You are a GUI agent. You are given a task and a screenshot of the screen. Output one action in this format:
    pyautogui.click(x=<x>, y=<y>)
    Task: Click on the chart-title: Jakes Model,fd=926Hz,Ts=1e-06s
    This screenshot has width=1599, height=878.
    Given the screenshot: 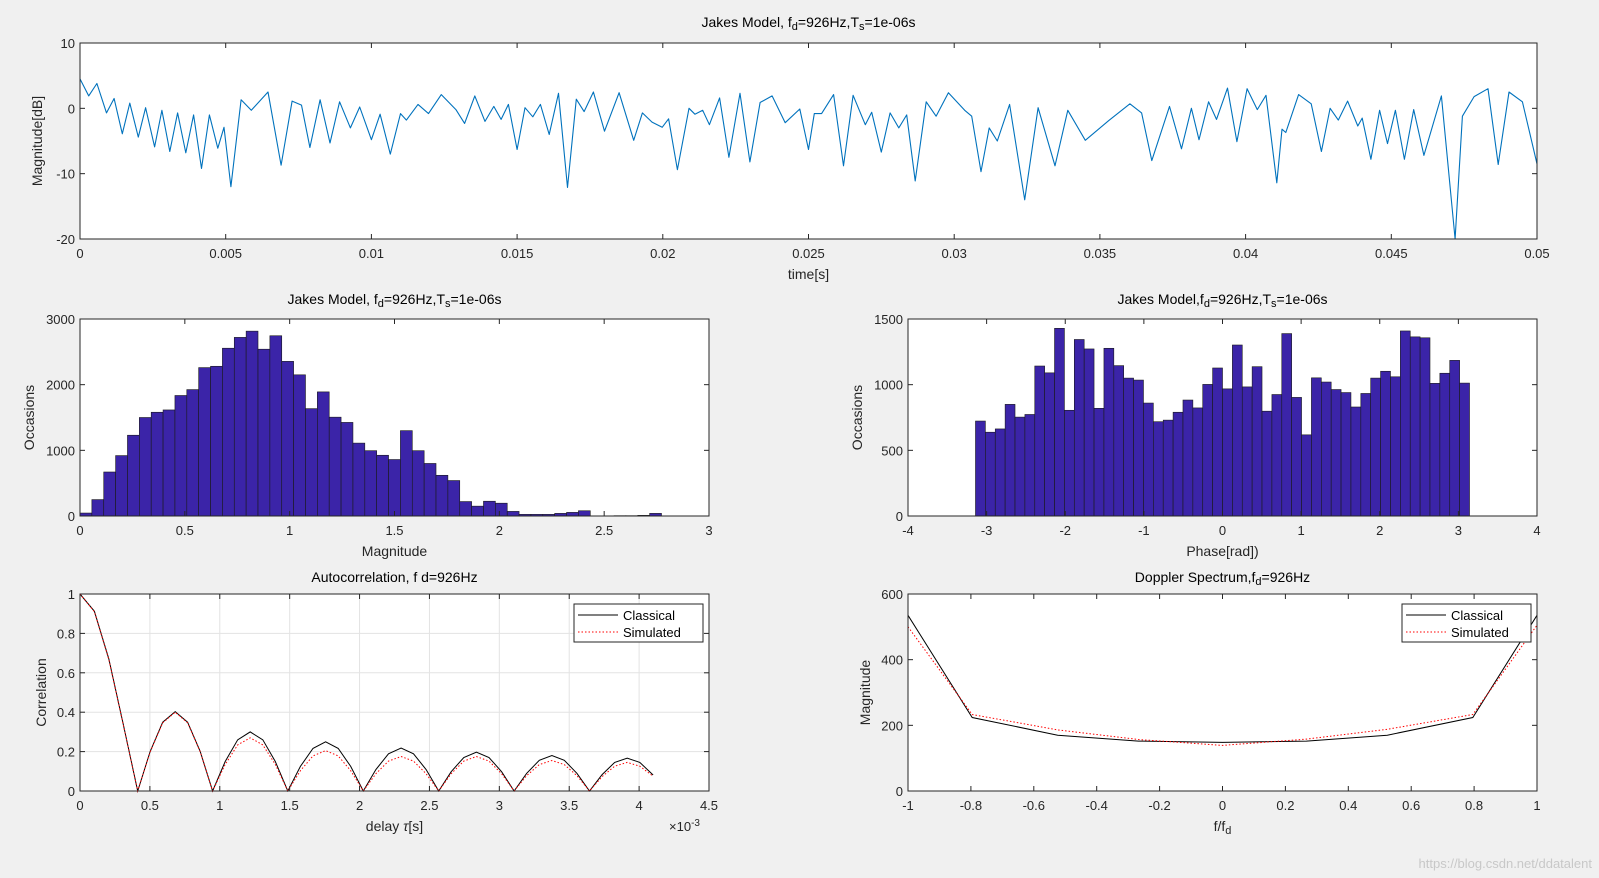 What is the action you would take?
    pyautogui.click(x=1222, y=300)
    